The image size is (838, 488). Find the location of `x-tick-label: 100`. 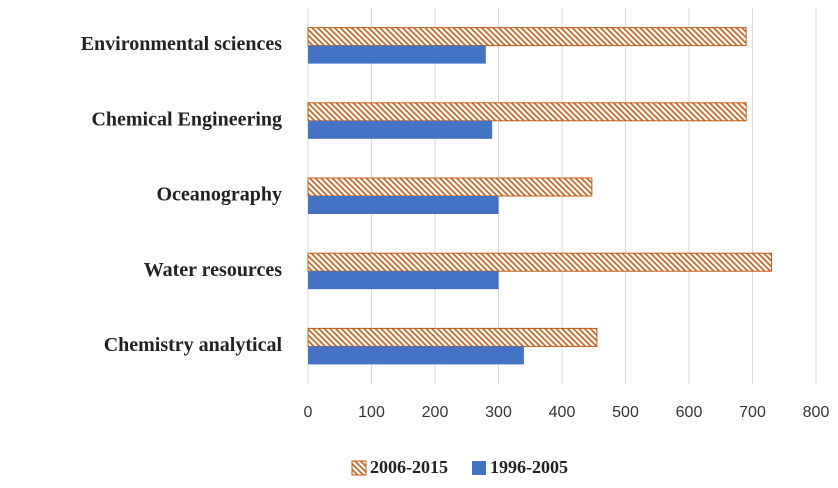

x-tick-label: 100 is located at coordinates (371, 412).